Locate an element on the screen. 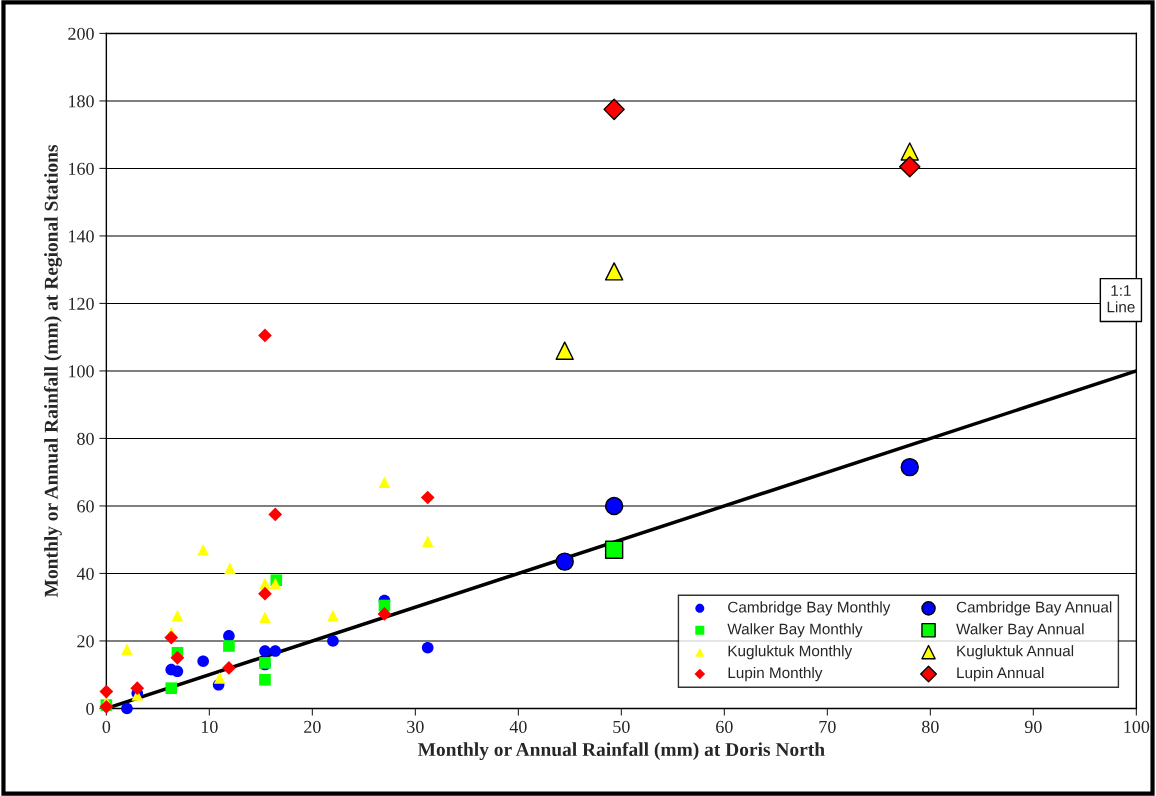 Image resolution: width=1156 pixels, height=796 pixels. y-tick-label: 40 is located at coordinates (85, 573).